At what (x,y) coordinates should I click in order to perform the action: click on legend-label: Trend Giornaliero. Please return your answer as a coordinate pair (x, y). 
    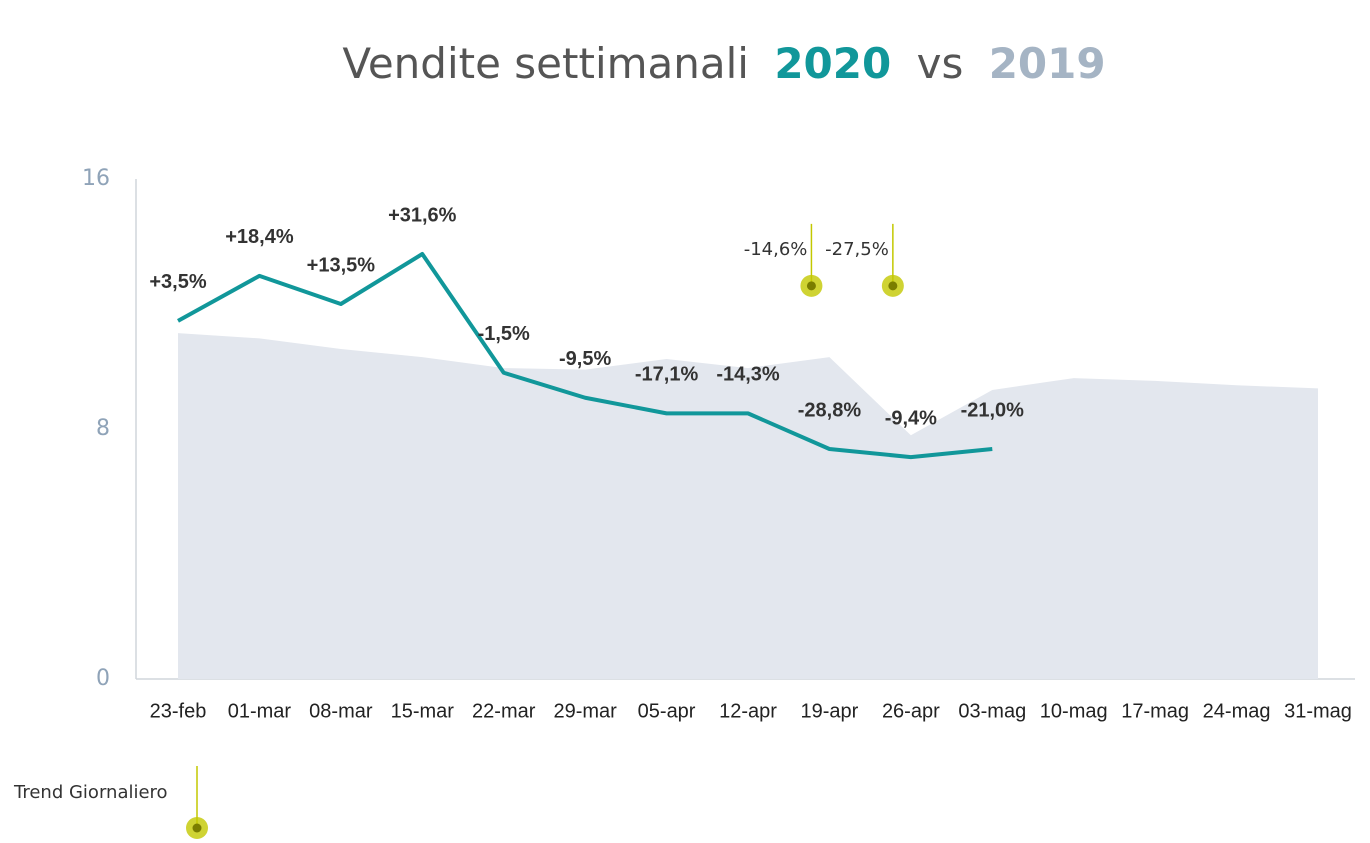
    Looking at the image, I should click on (90, 792).